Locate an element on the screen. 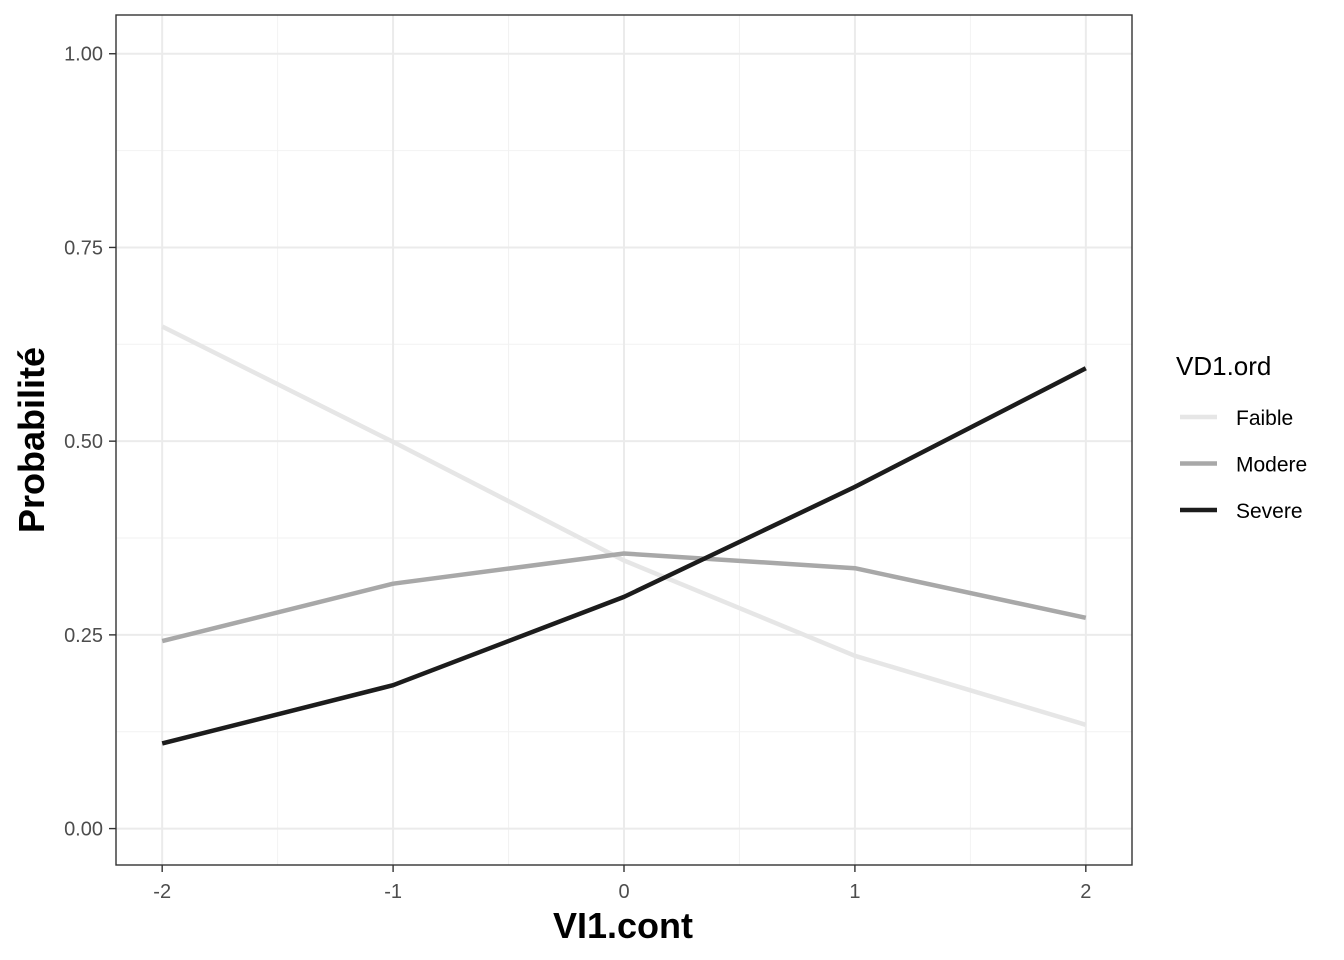  legend-label-modere: Modere is located at coordinates (1271, 465).